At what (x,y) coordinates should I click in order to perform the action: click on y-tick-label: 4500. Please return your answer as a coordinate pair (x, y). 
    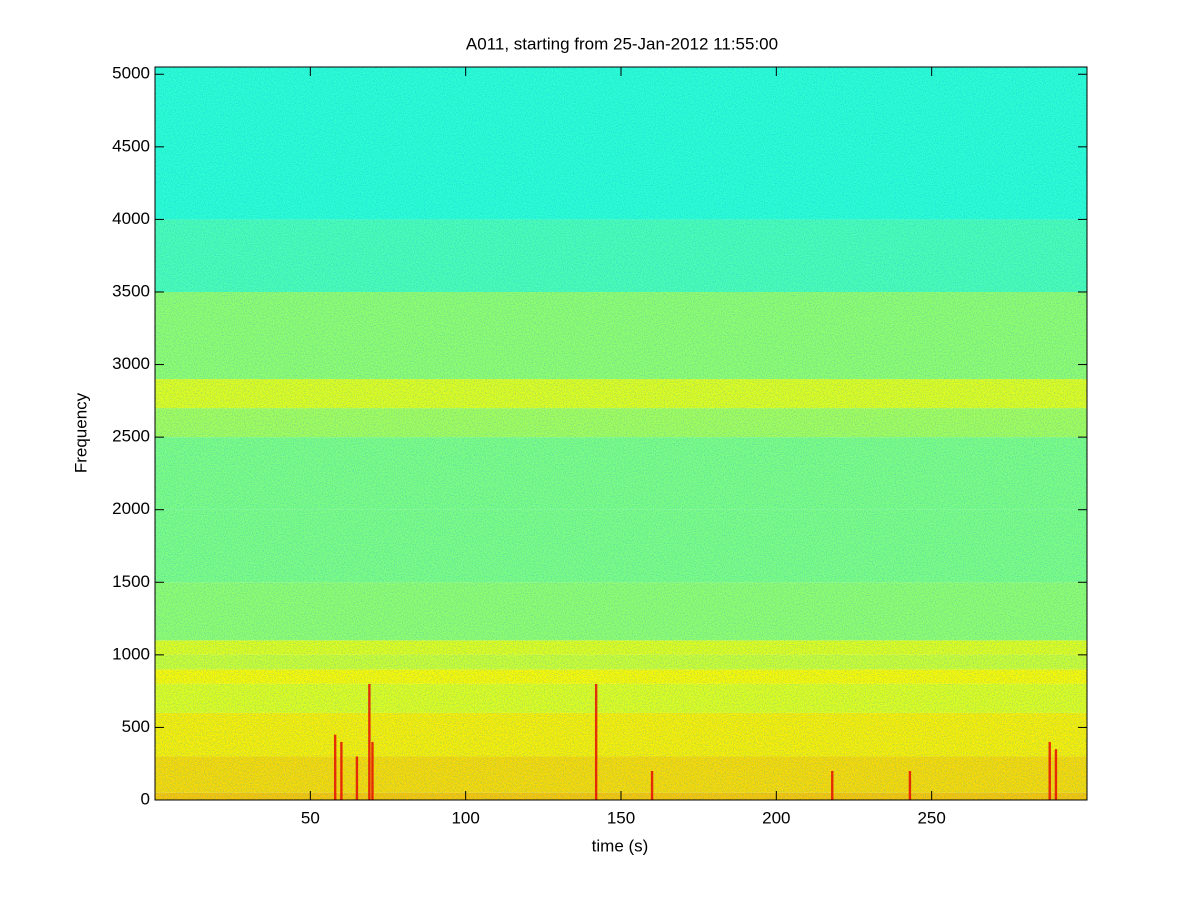
    Looking at the image, I should click on (131, 145).